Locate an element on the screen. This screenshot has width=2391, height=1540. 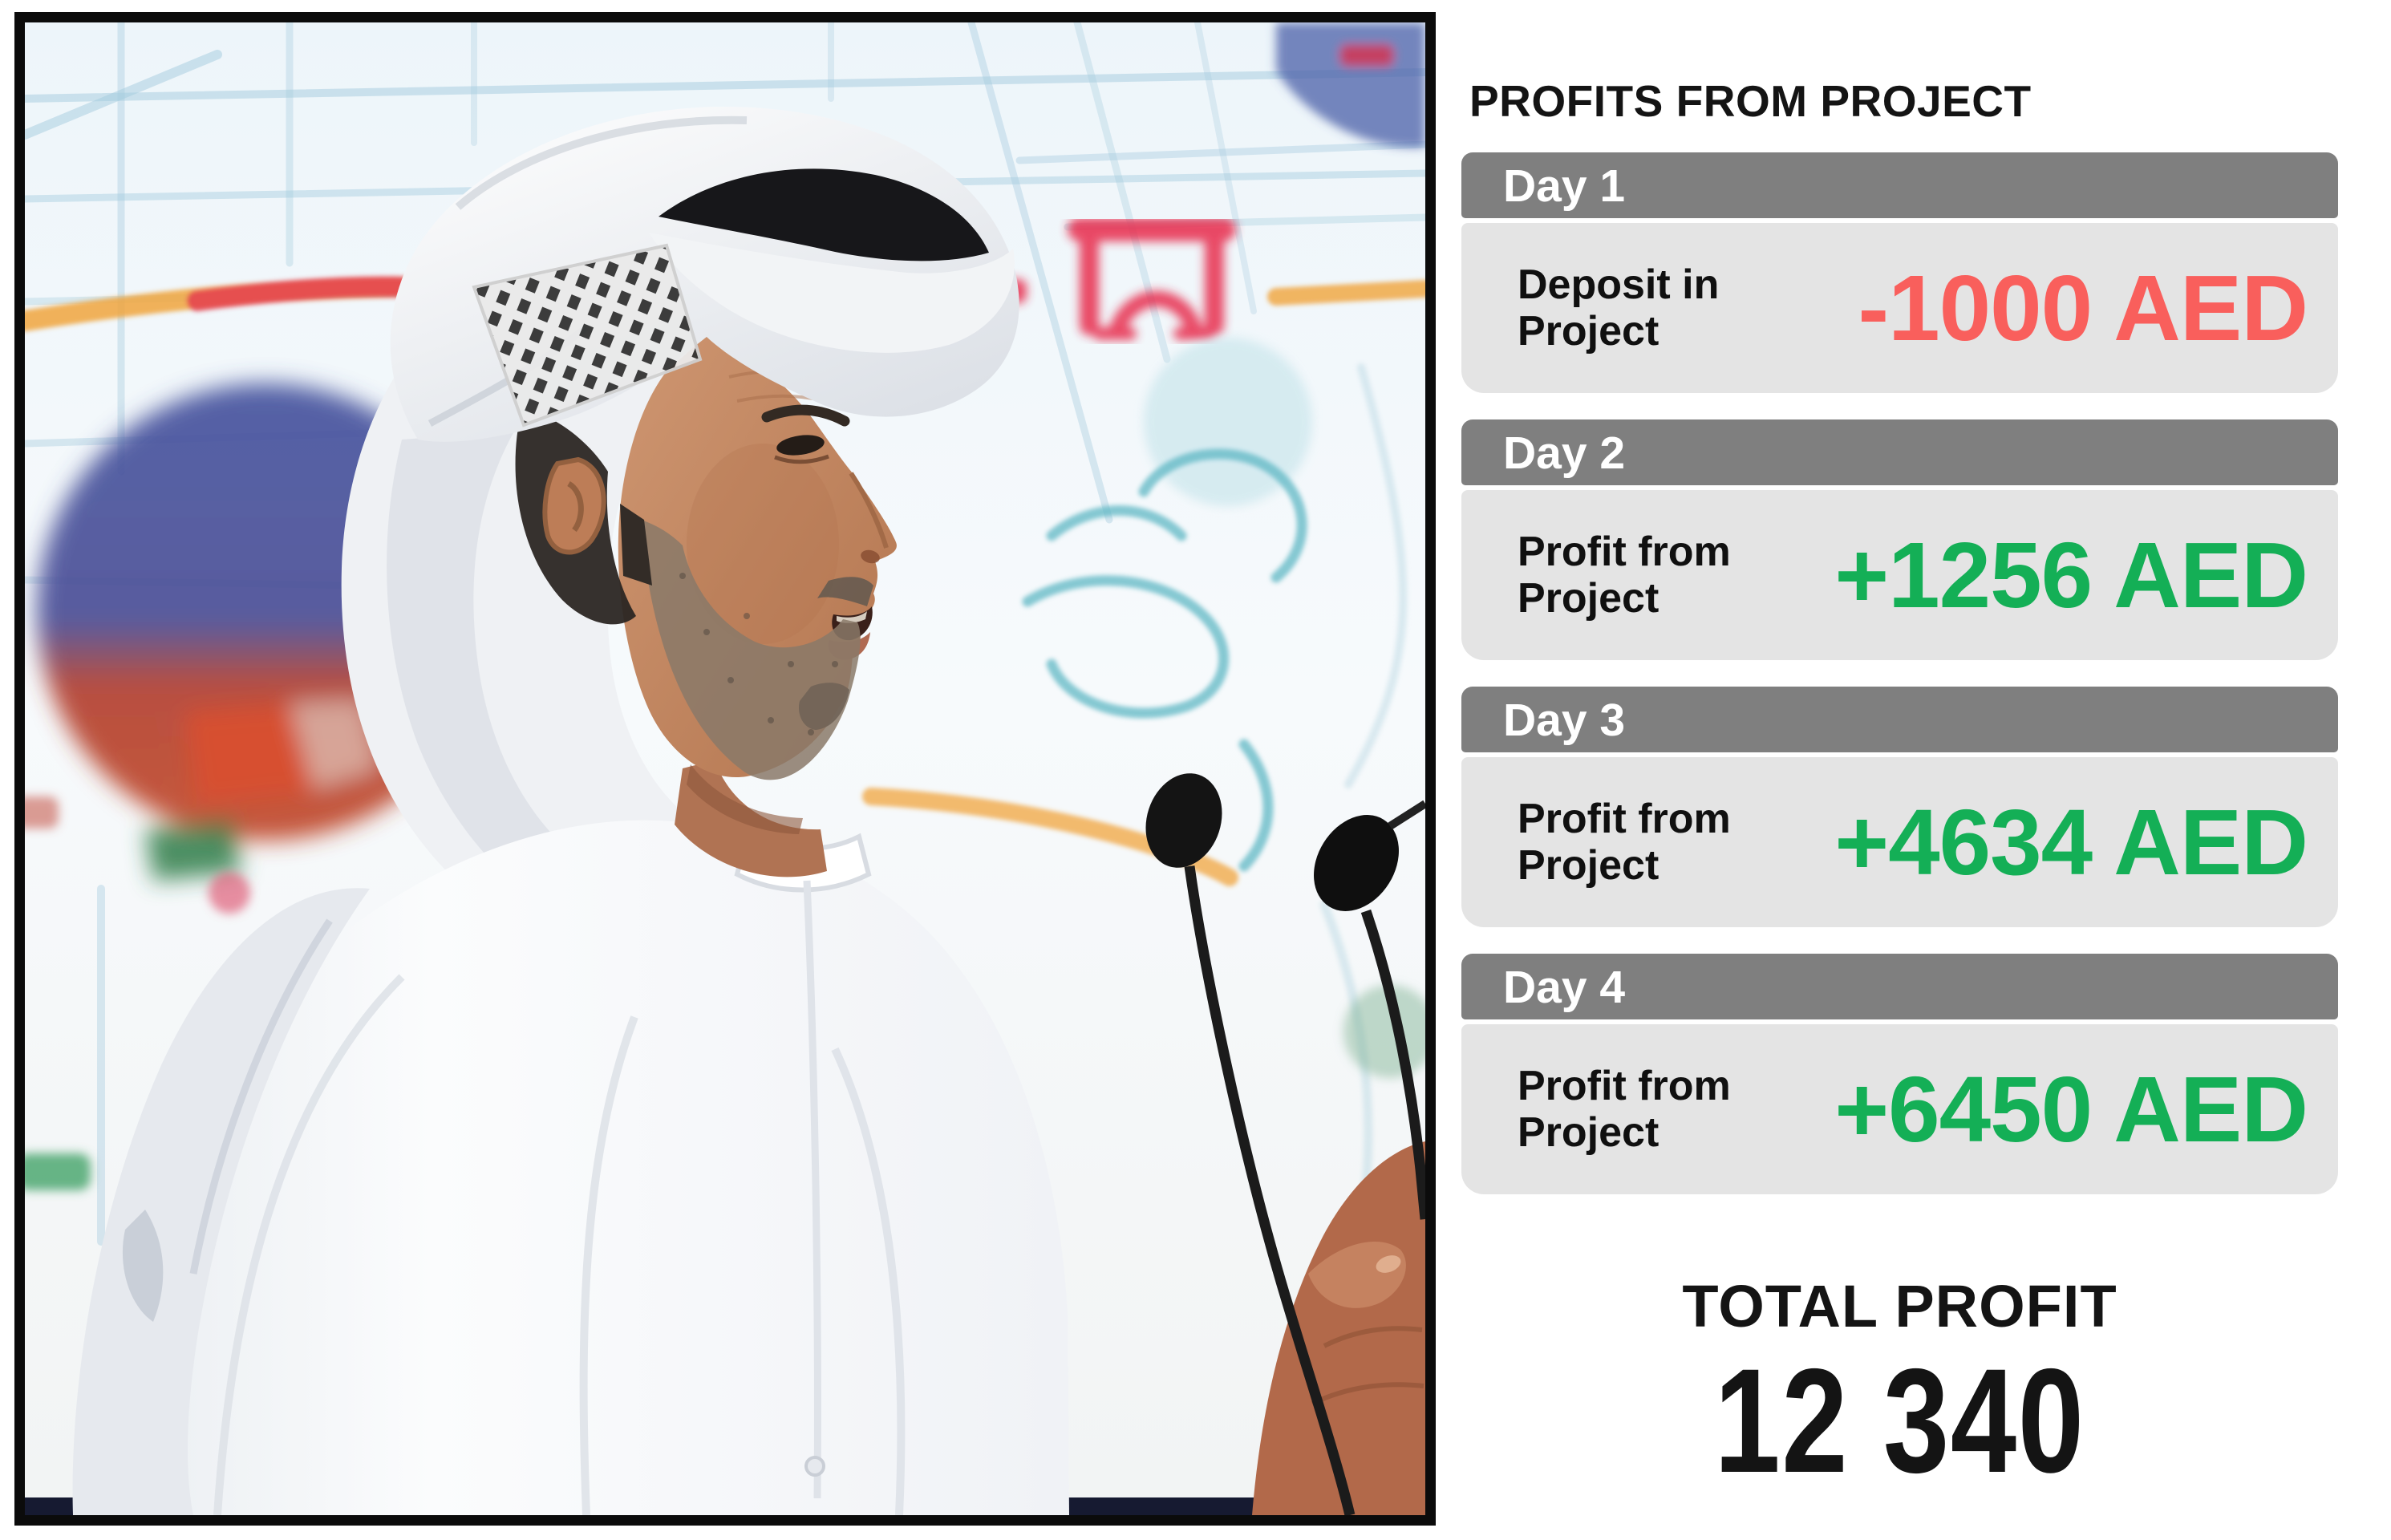
day-1-body: Deposit in Project -1000 AED is located at coordinates (1899, 308).